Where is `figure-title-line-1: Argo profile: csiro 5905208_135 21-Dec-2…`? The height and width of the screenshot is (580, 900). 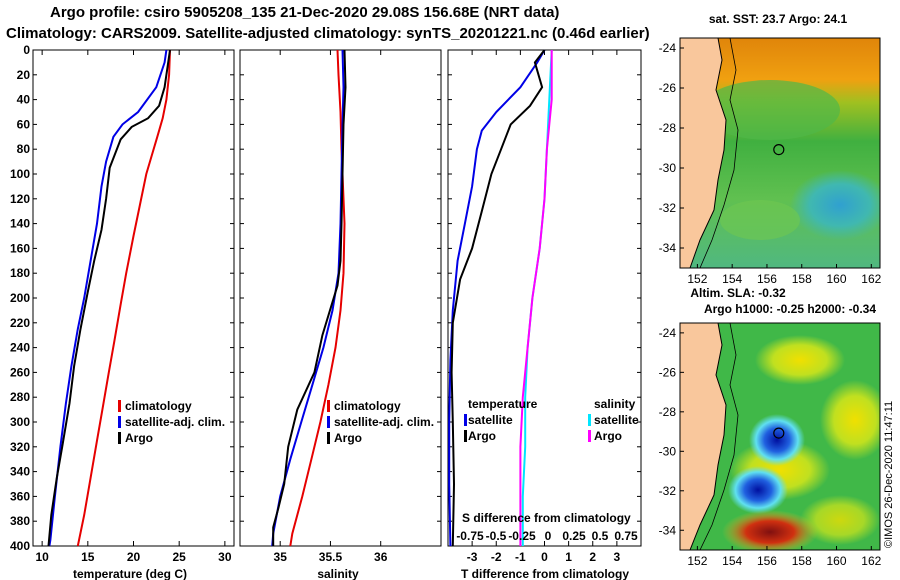
figure-title-line-1: Argo profile: csiro 5905208_135 21-Dec-2… is located at coordinates (305, 12).